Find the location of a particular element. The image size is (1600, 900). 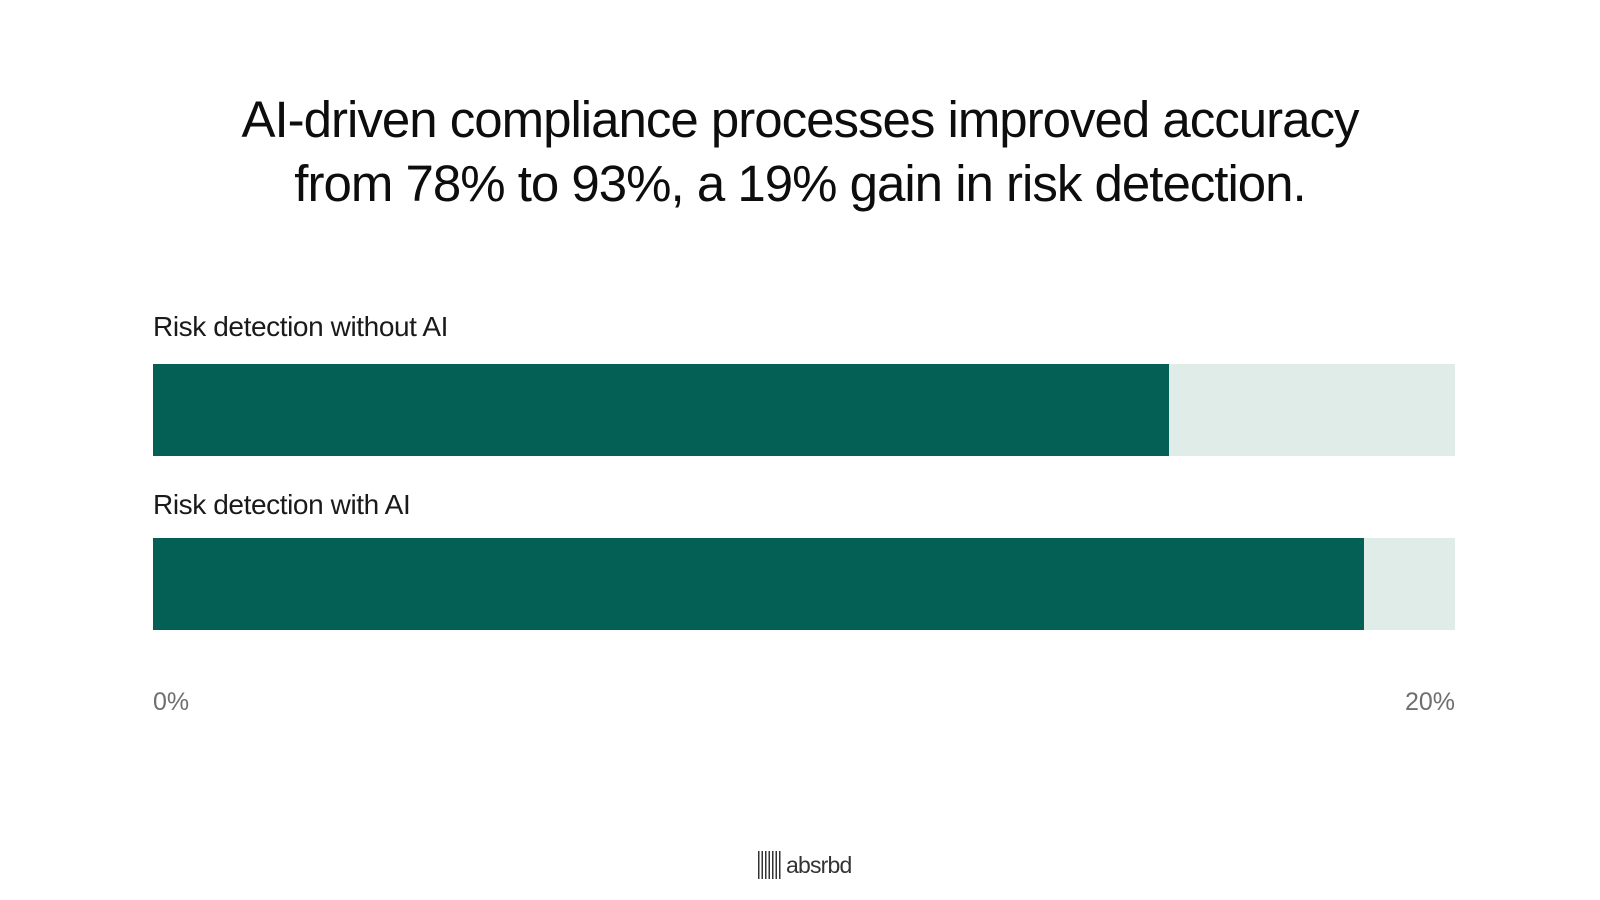

bar-fill-without-ai is located at coordinates (661, 410).